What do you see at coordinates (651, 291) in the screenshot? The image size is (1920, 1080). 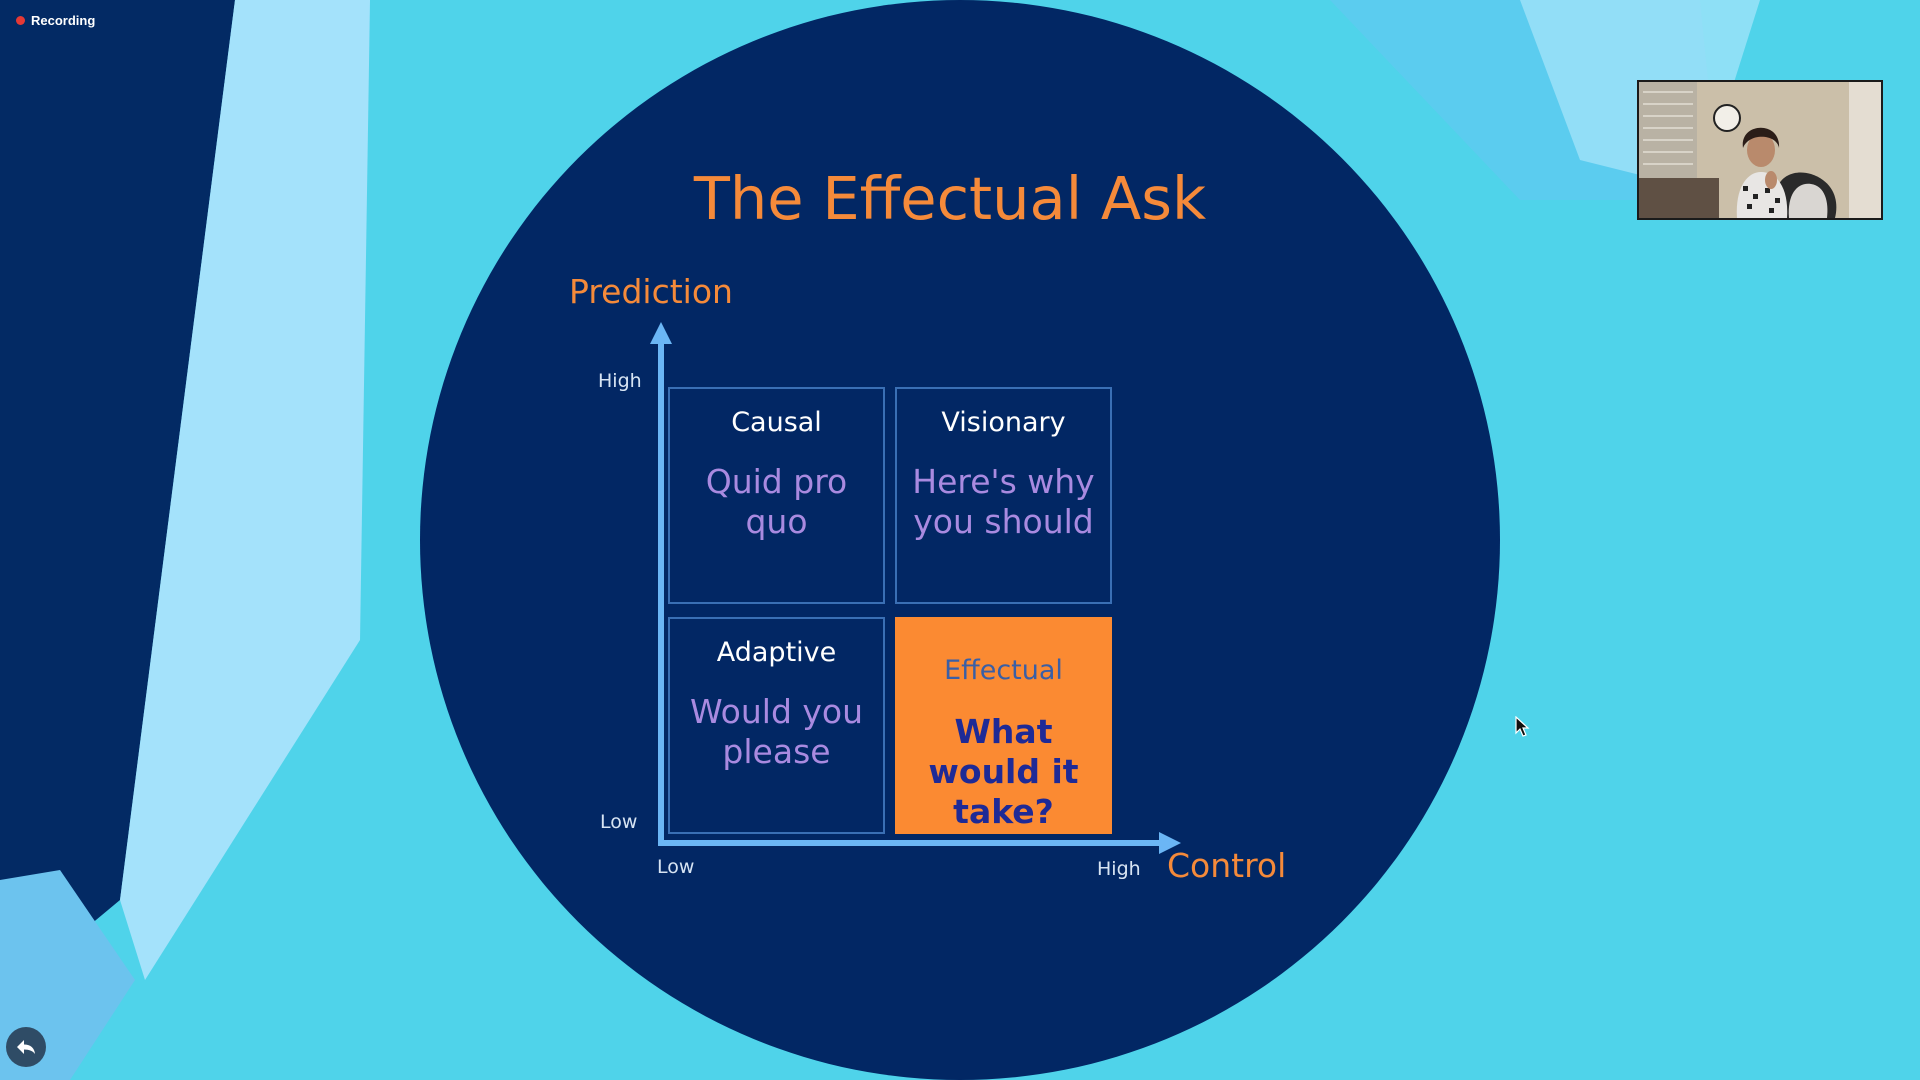 I see `y-axis-label: Prediction` at bounding box center [651, 291].